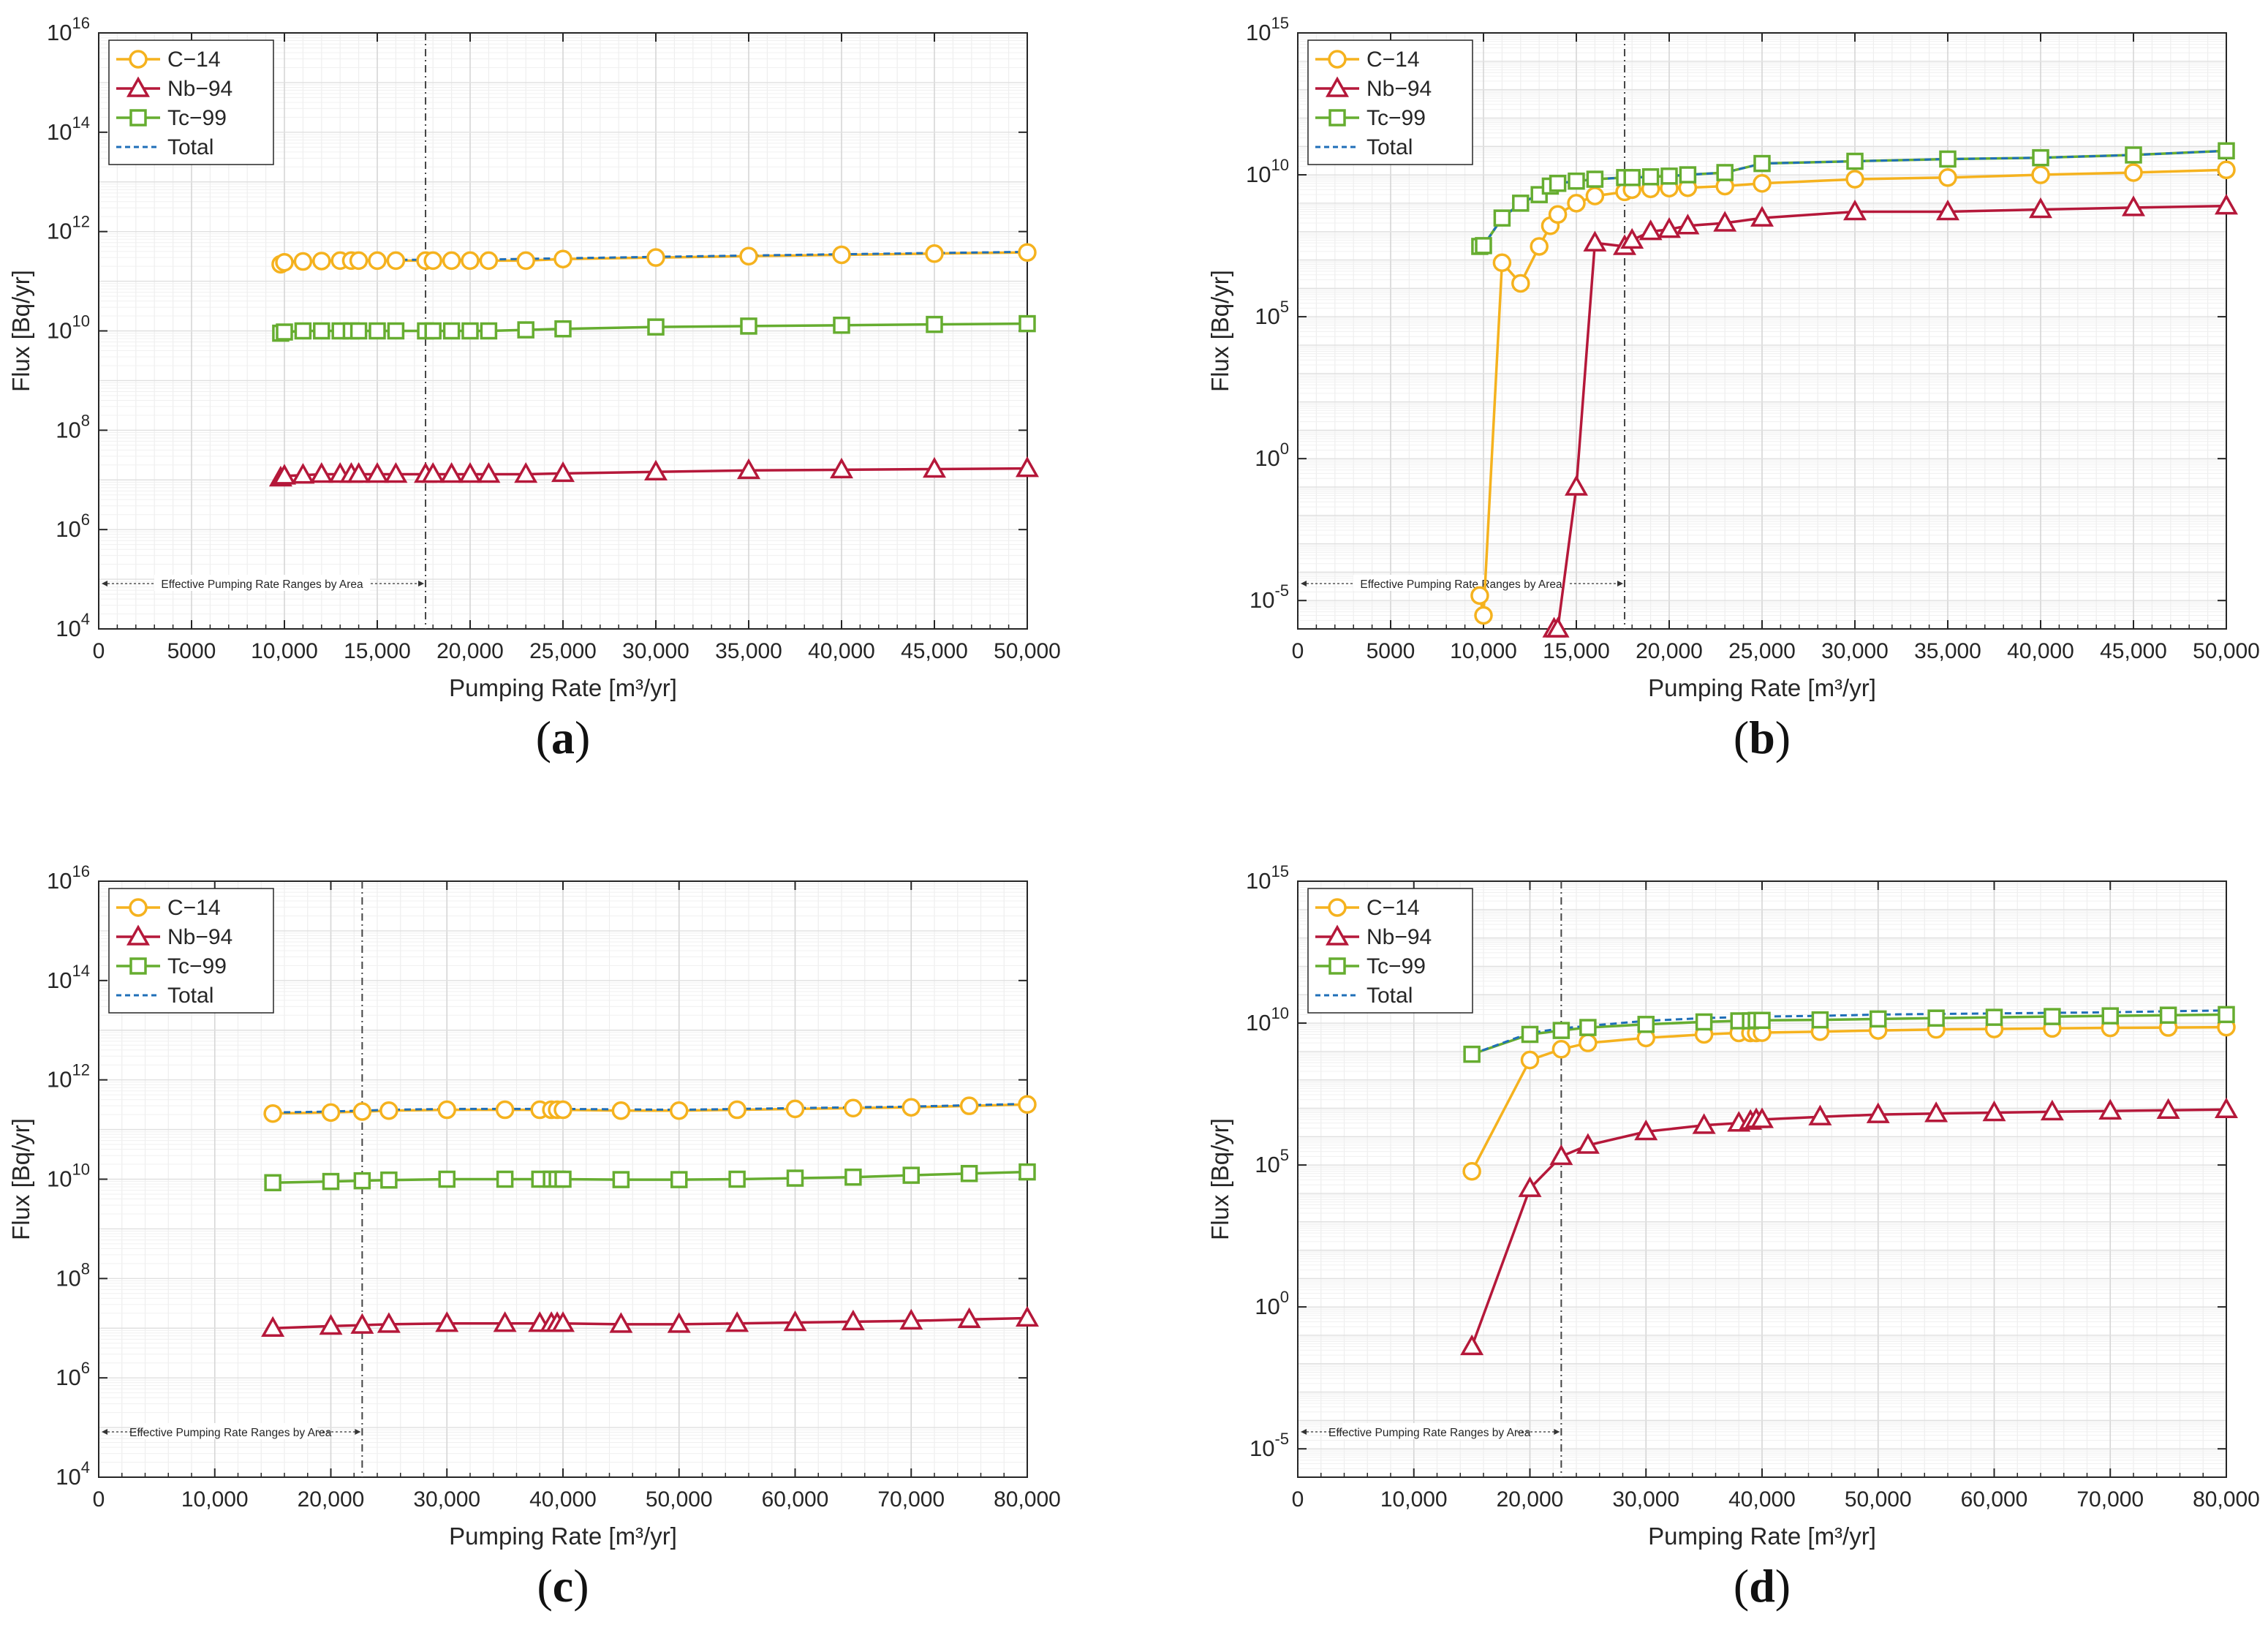 The height and width of the screenshot is (1641, 2268). Describe the element at coordinates (1298, 1500) in the screenshot. I see `x-tick-label: 0` at that location.